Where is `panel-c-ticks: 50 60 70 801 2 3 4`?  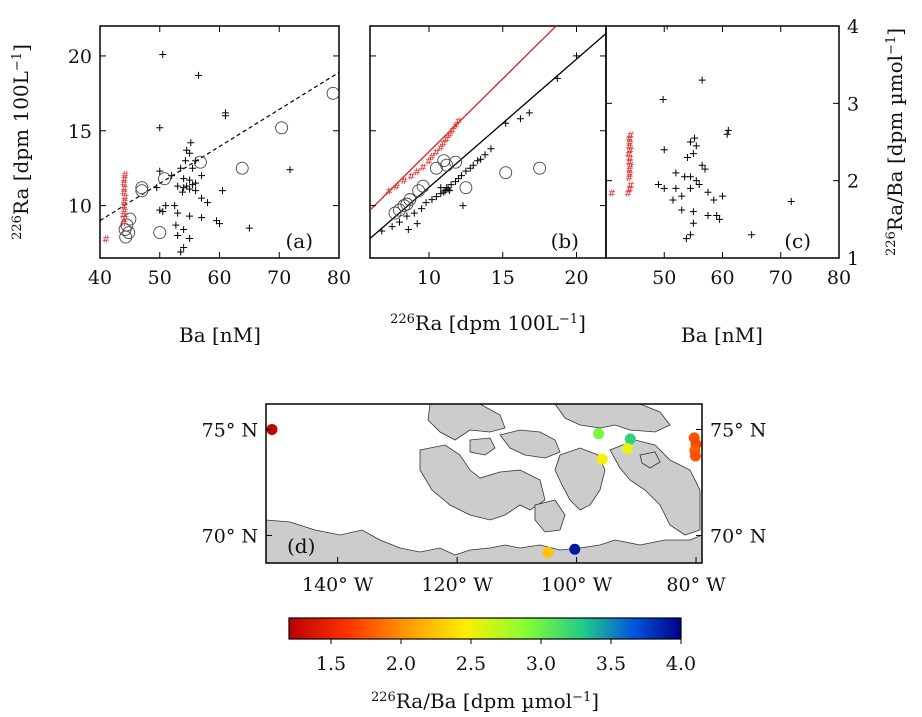
panel-c-ticks: 50 60 70 801 2 3 4 is located at coordinates (732, 152).